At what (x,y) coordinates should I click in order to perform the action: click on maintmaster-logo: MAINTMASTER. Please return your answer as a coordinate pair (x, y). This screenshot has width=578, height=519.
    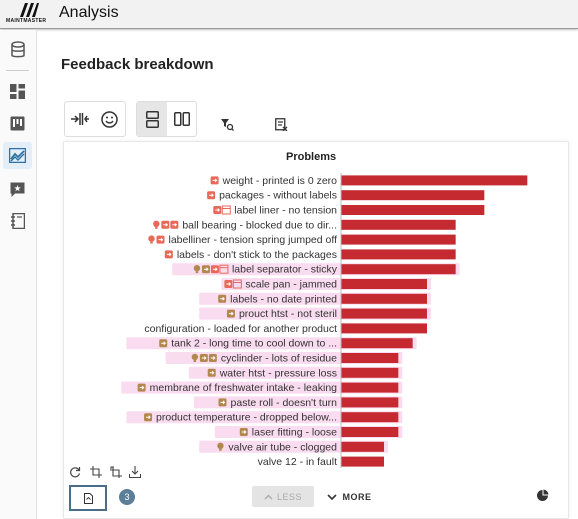
    Looking at the image, I should click on (28, 14).